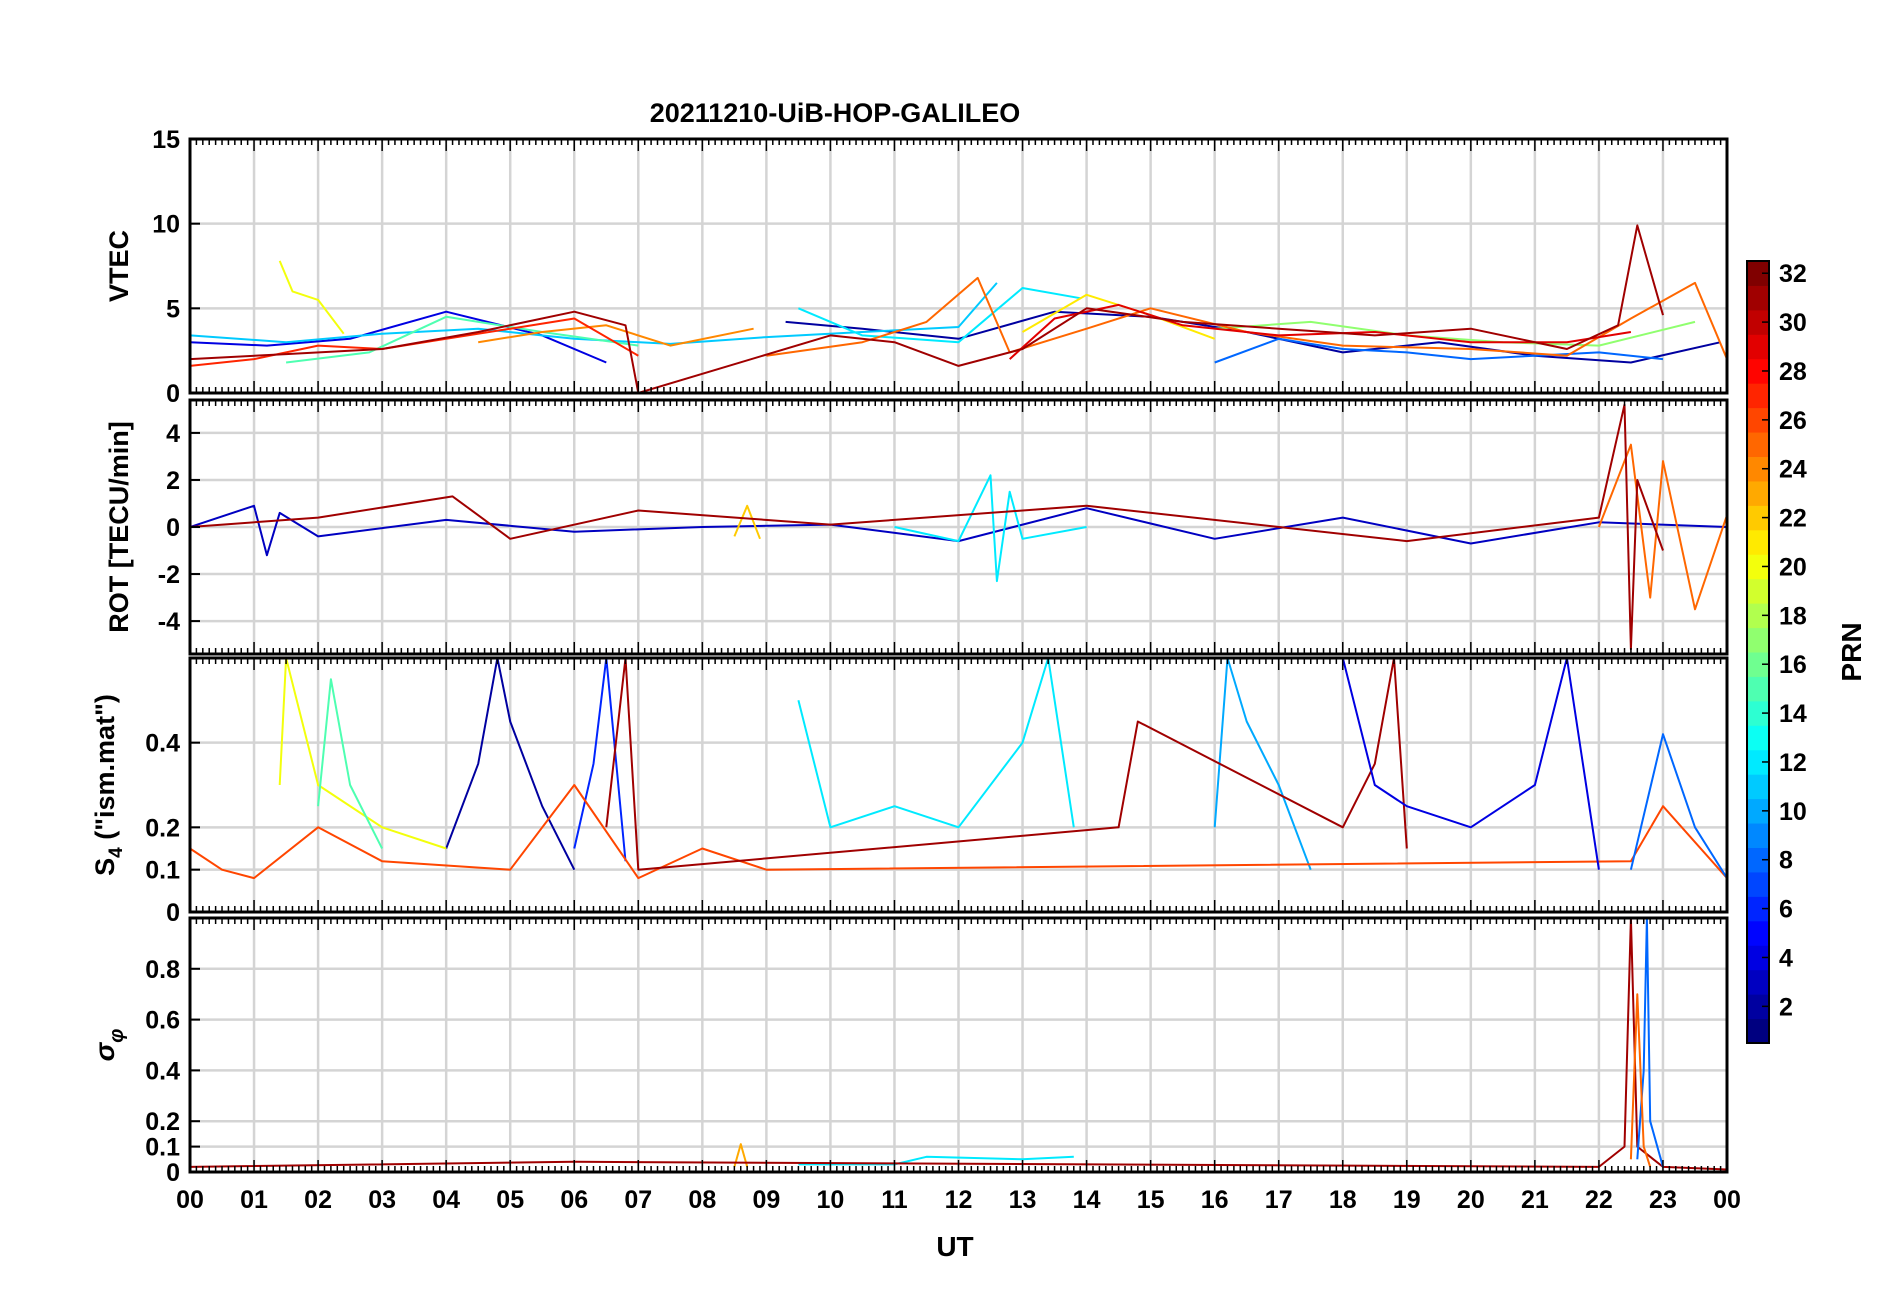 This screenshot has height=1292, width=1902. What do you see at coordinates (1786, 1007) in the screenshot?
I see `colorbar-tick-label: 2` at bounding box center [1786, 1007].